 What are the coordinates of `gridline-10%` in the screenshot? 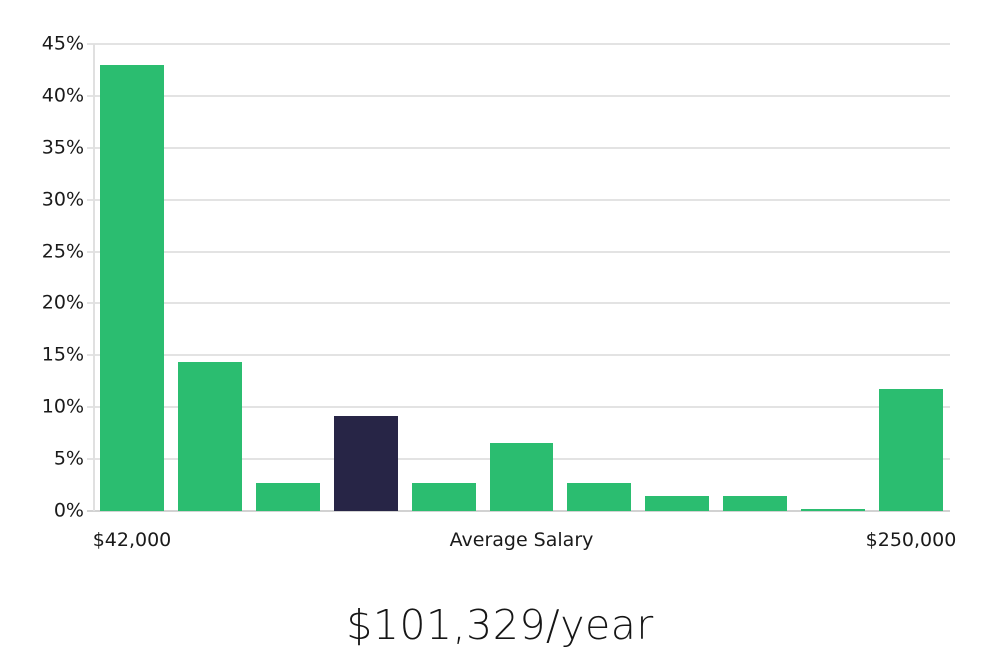 It's located at (518, 407).